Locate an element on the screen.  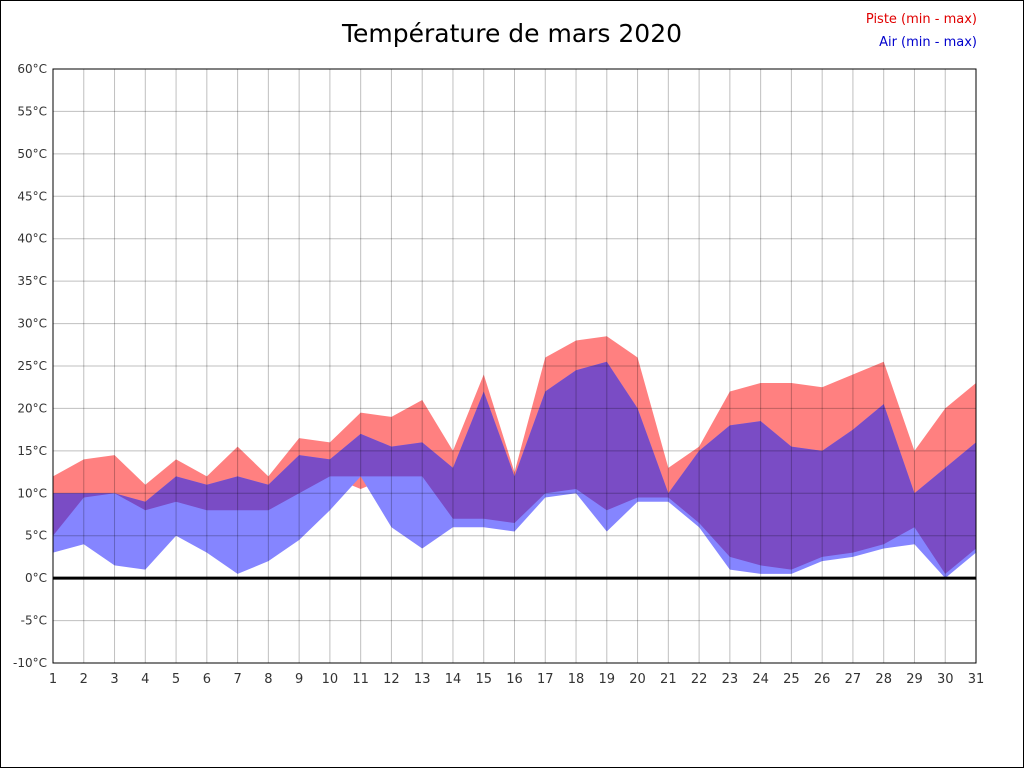
y-tick-label: 55°C is located at coordinates (32, 111).